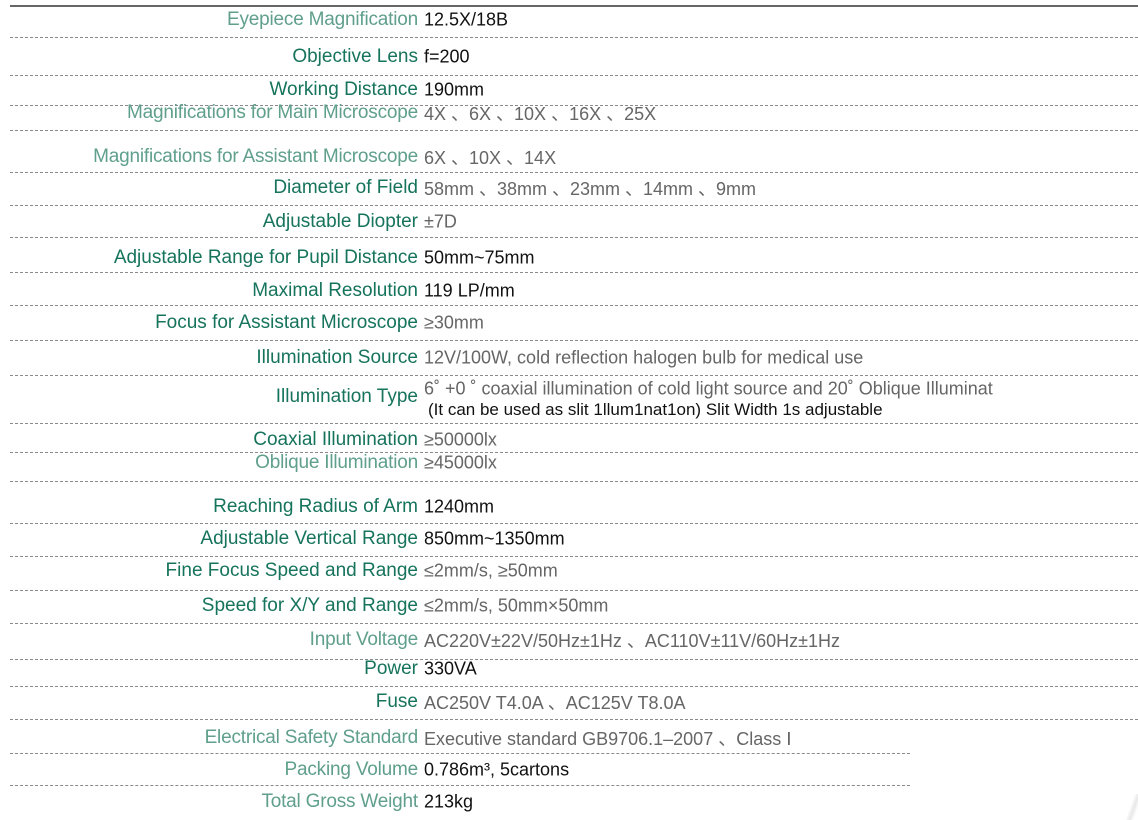 The image size is (1138, 820). Describe the element at coordinates (449, 801) in the screenshot. I see `spec-value: 213kg` at that location.